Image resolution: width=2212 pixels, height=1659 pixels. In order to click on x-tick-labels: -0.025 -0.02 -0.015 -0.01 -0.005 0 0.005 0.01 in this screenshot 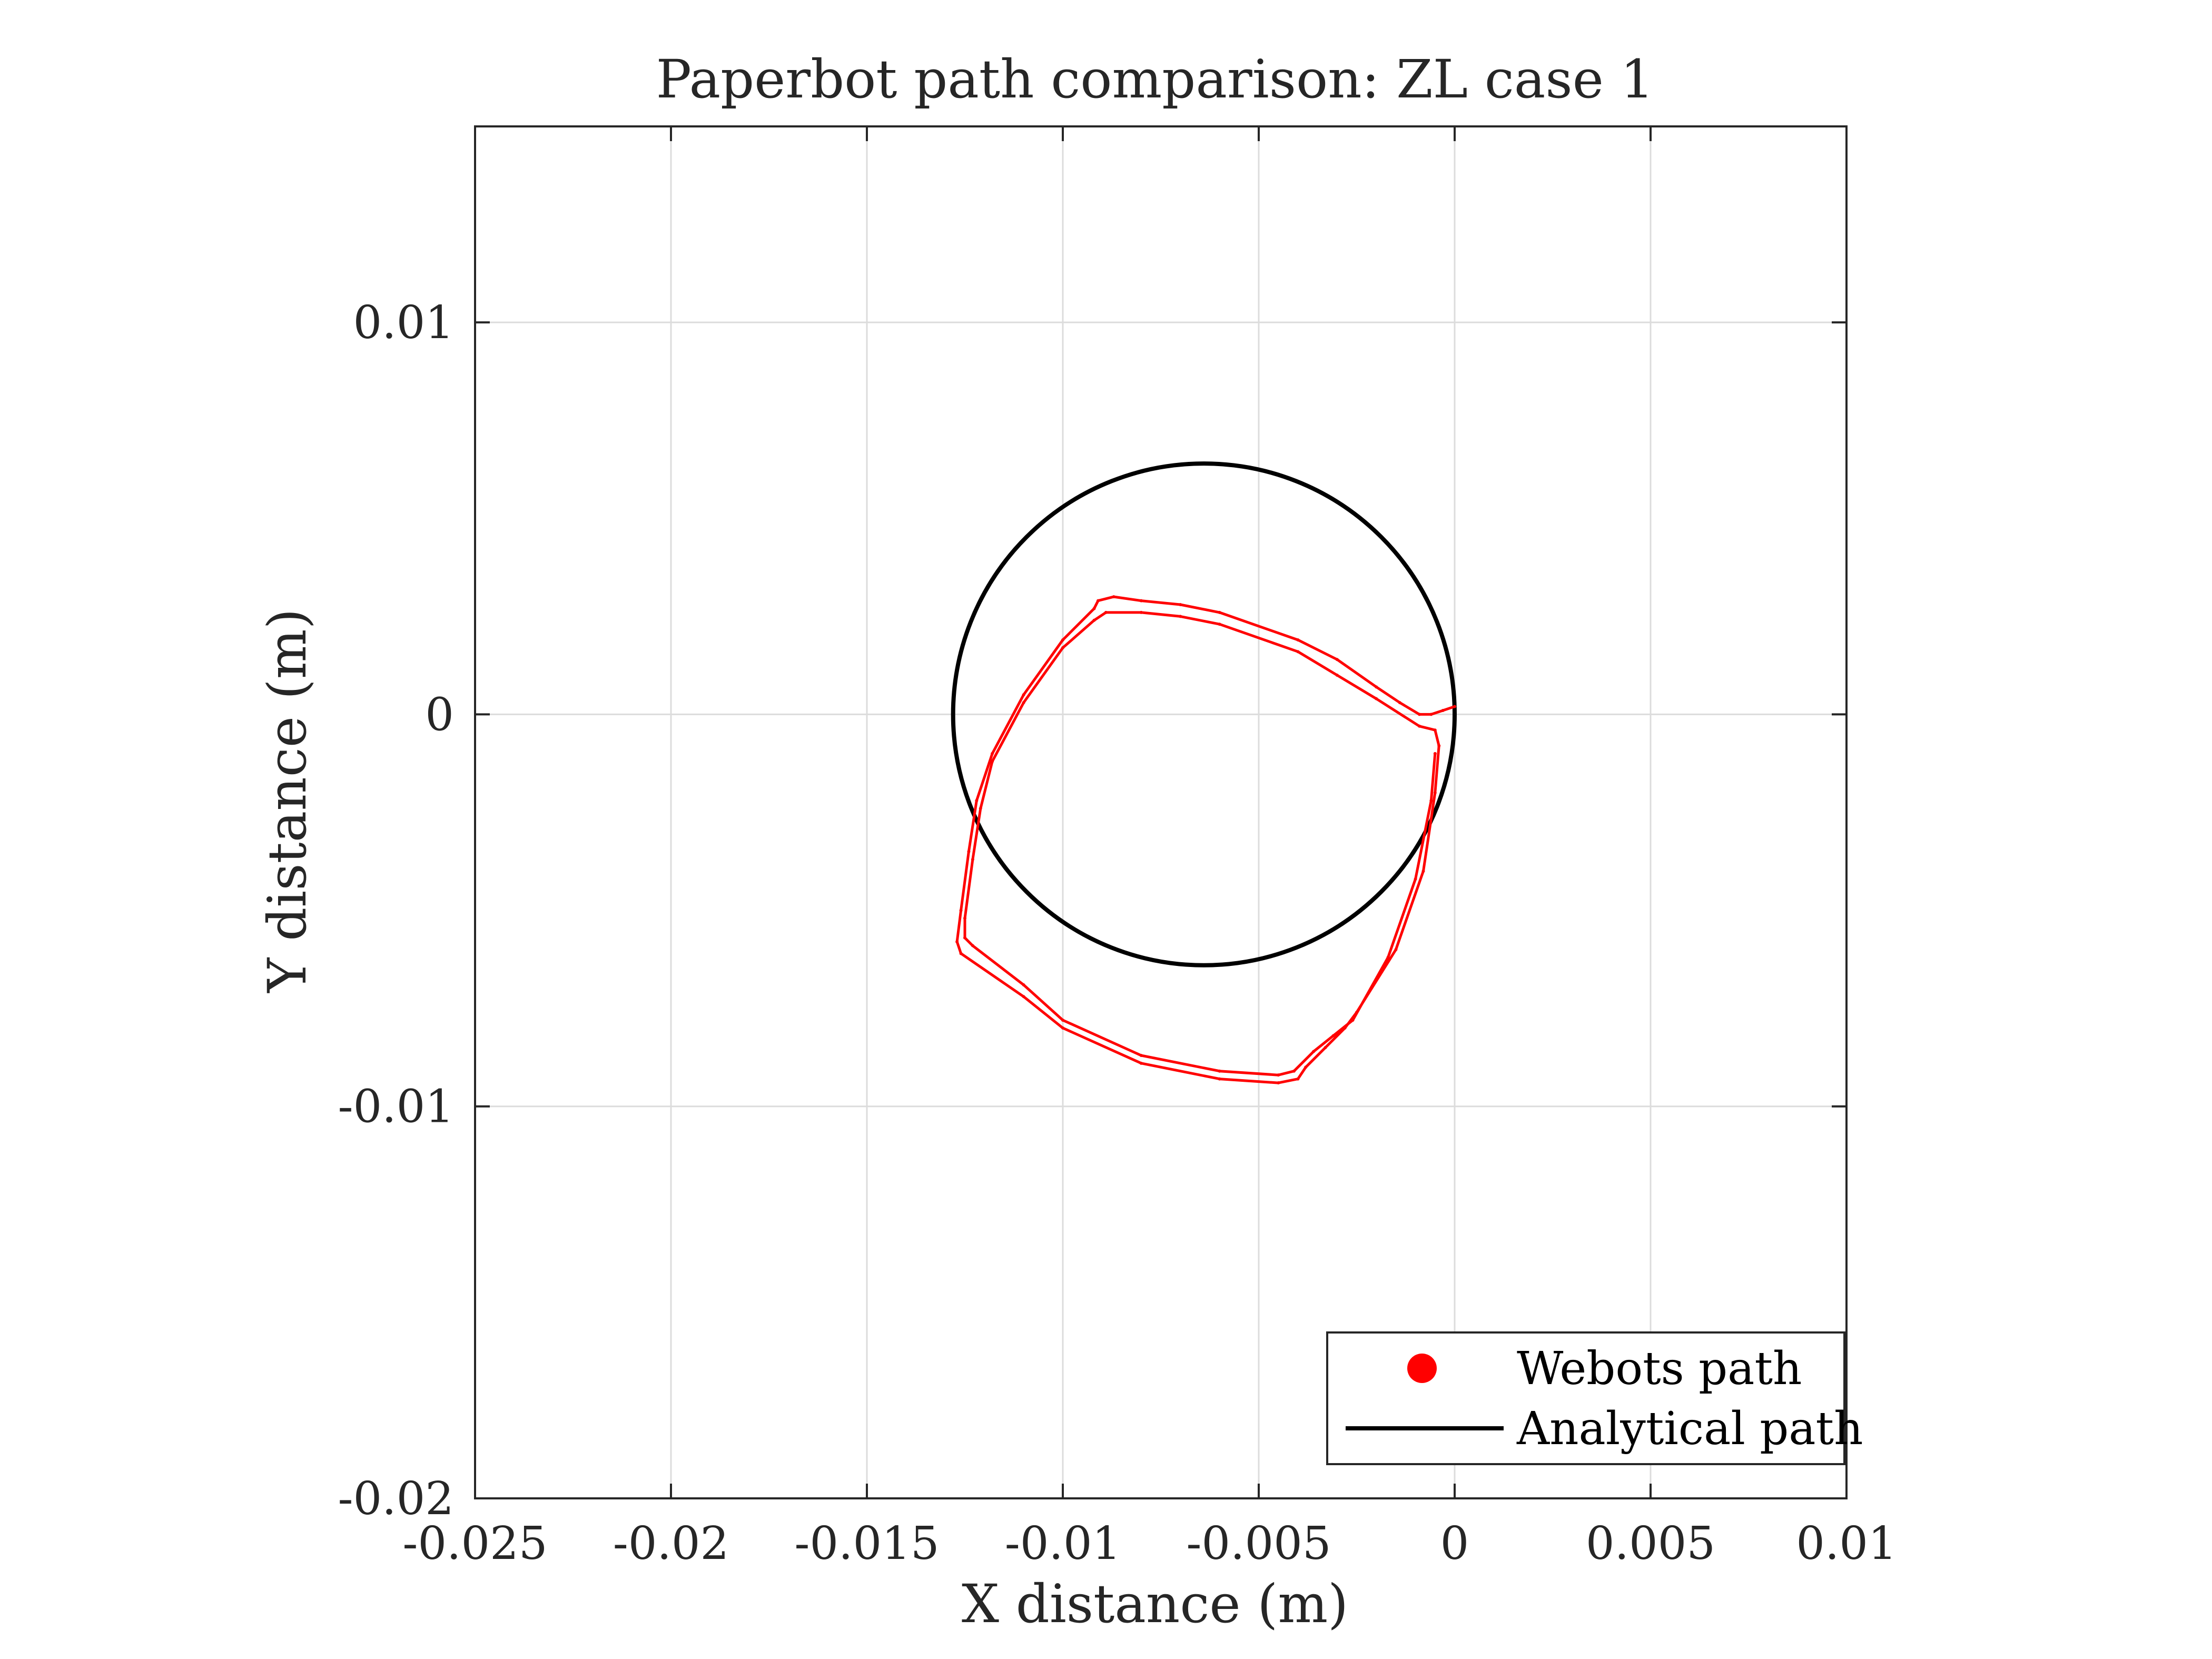, I will do `click(1149, 1543)`.